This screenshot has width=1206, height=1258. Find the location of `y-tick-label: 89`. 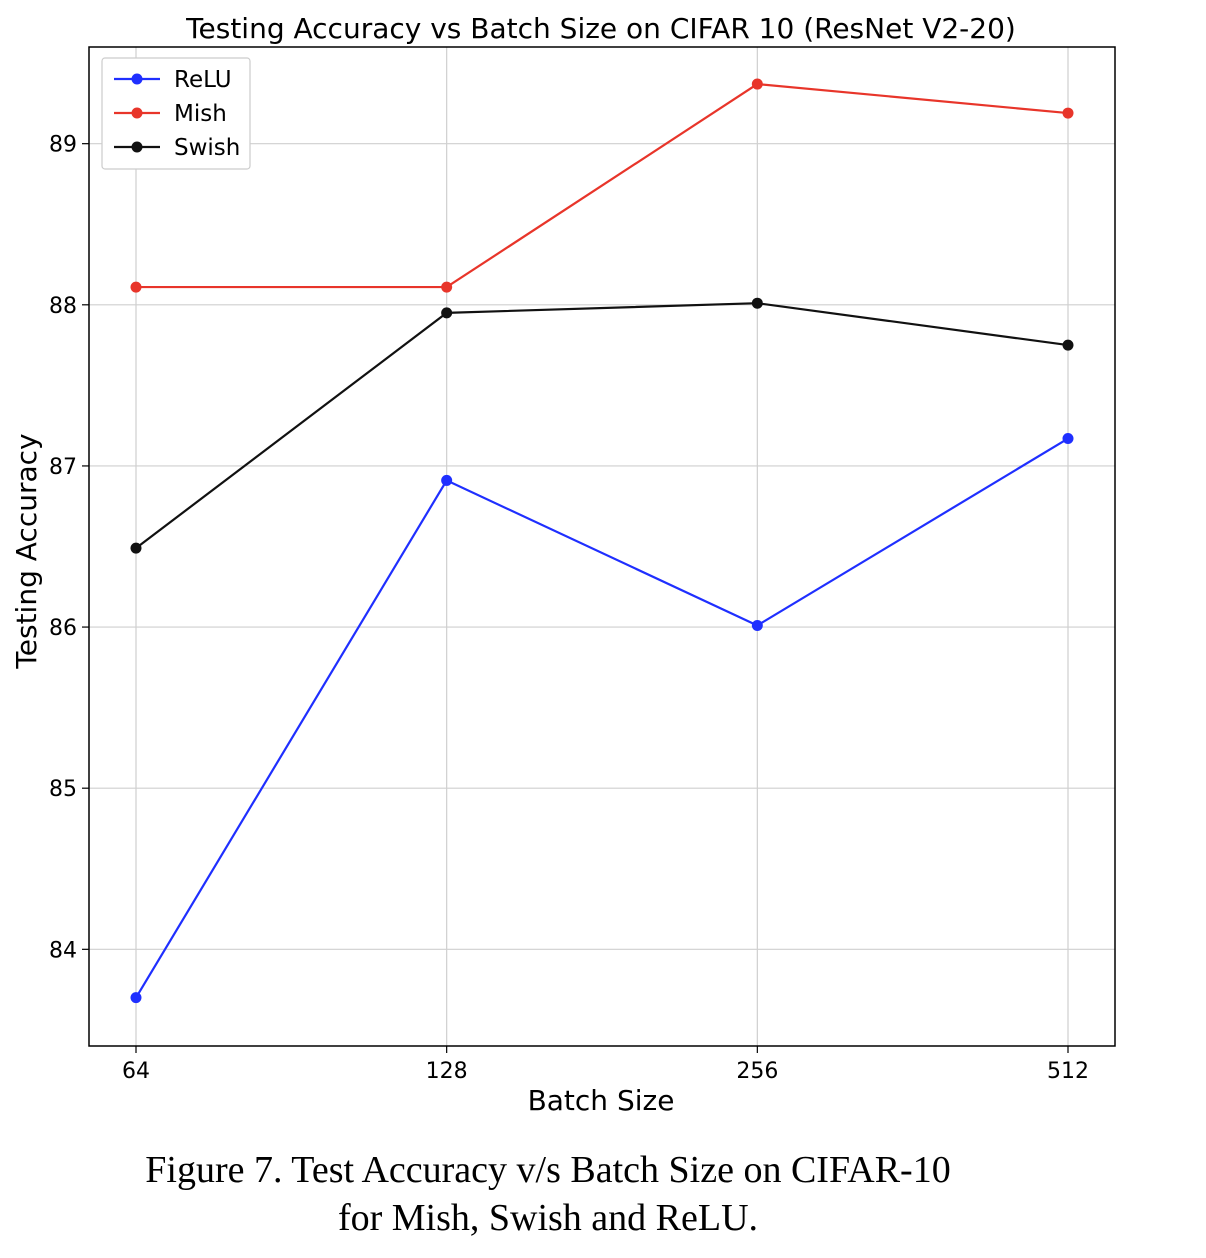

y-tick-label: 89 is located at coordinates (63, 145).